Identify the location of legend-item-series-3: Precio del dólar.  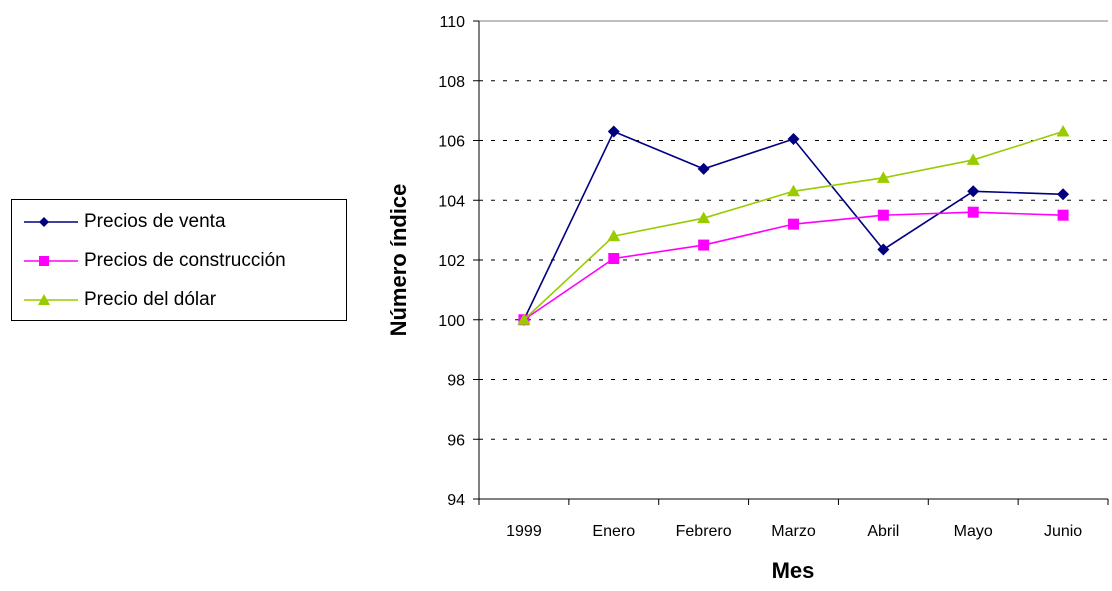
(179, 301).